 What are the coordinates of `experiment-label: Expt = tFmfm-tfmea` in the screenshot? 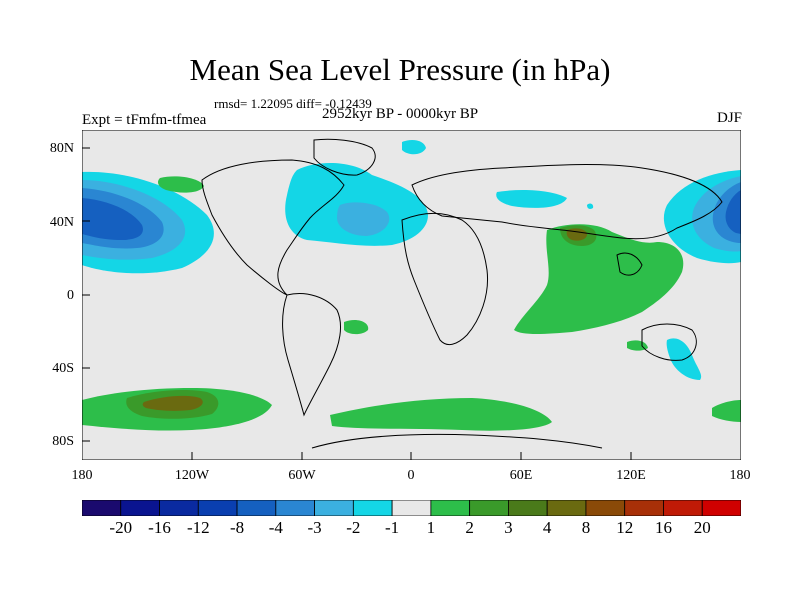 It's located at (144, 120).